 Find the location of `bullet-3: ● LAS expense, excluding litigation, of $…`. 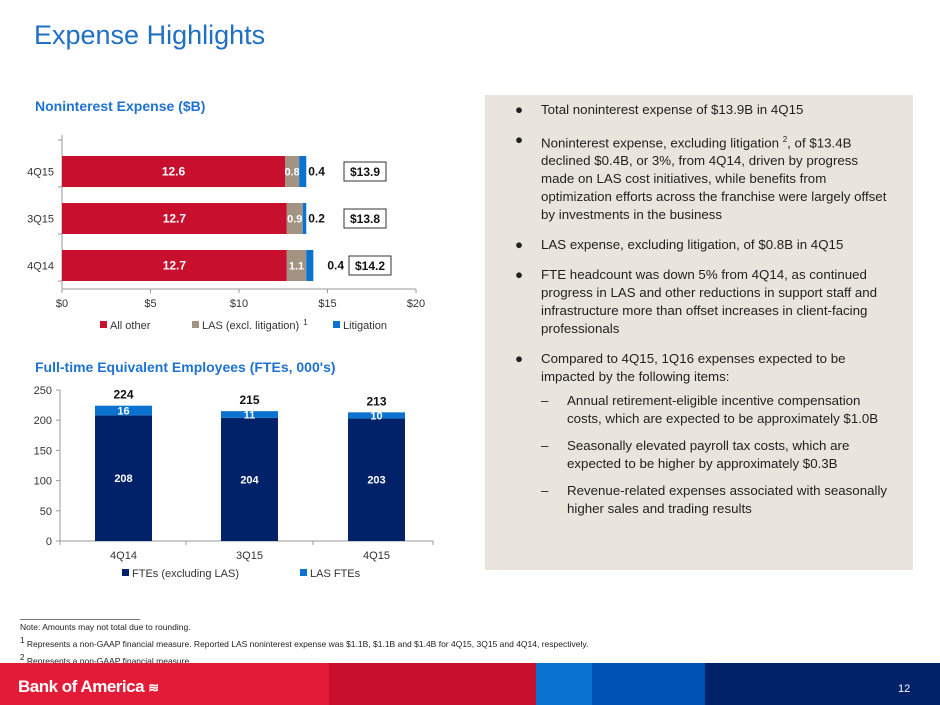

bullet-3: ● LAS expense, excluding litigation, of $… is located at coordinates (679, 245).